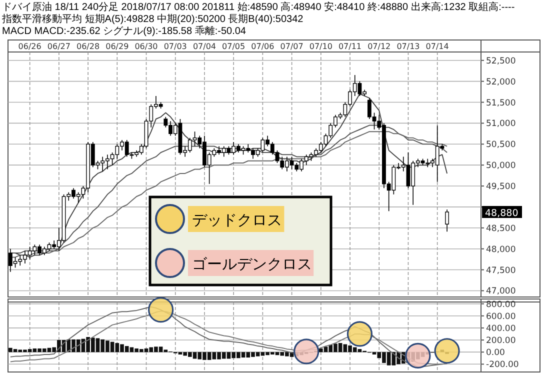 The width and height of the screenshot is (542, 383). Describe the element at coordinates (234, 46) in the screenshot. I see `x-tick-label: 07/05` at that location.